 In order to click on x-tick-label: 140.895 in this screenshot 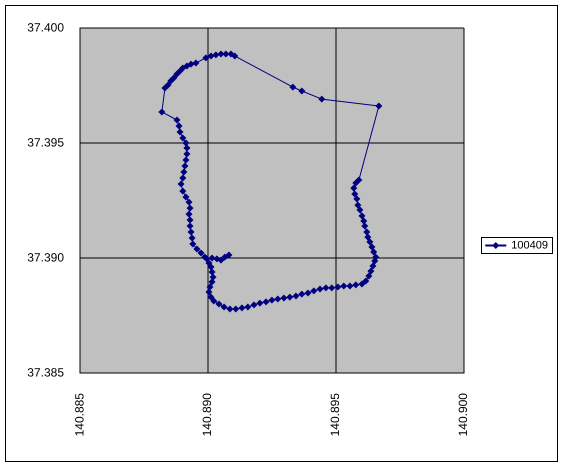, I will do `click(335, 414)`.